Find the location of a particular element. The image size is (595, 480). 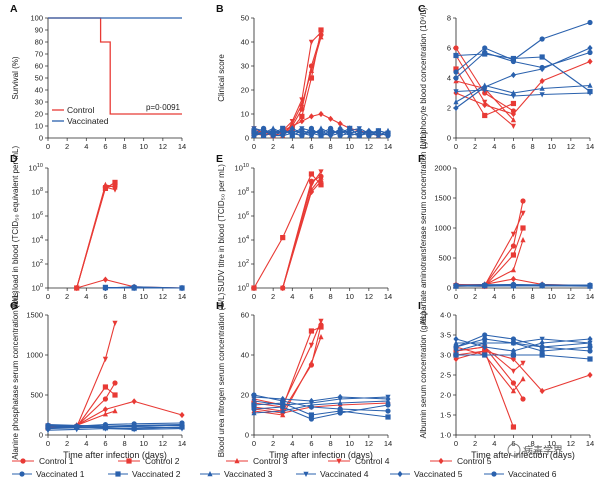

y-tick-label: 70 is located at coordinates (39, 54).